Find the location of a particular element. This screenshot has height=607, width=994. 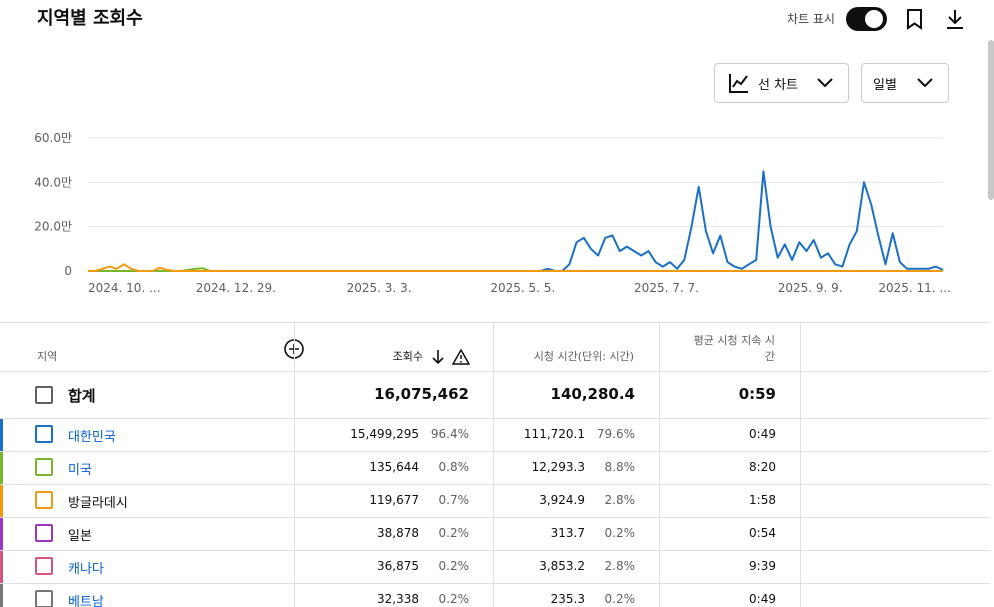

cell: 38,878 is located at coordinates (398, 533).